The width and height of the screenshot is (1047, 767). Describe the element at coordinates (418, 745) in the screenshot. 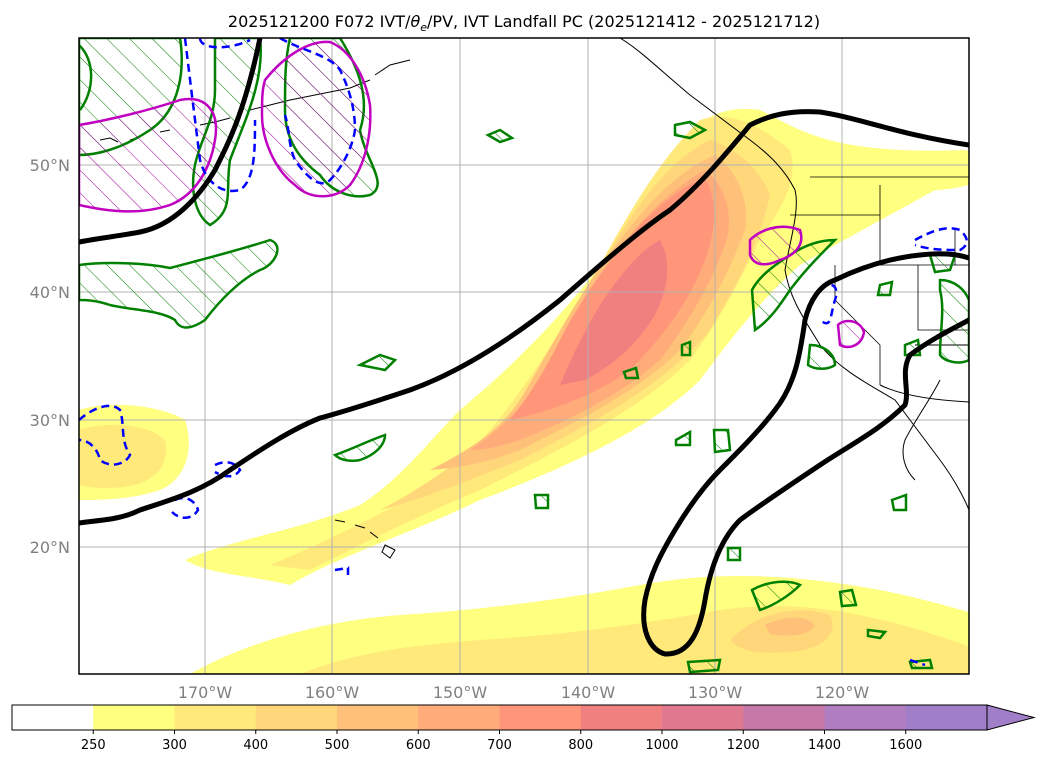

I see `colorbar-tick-label: 600` at that location.